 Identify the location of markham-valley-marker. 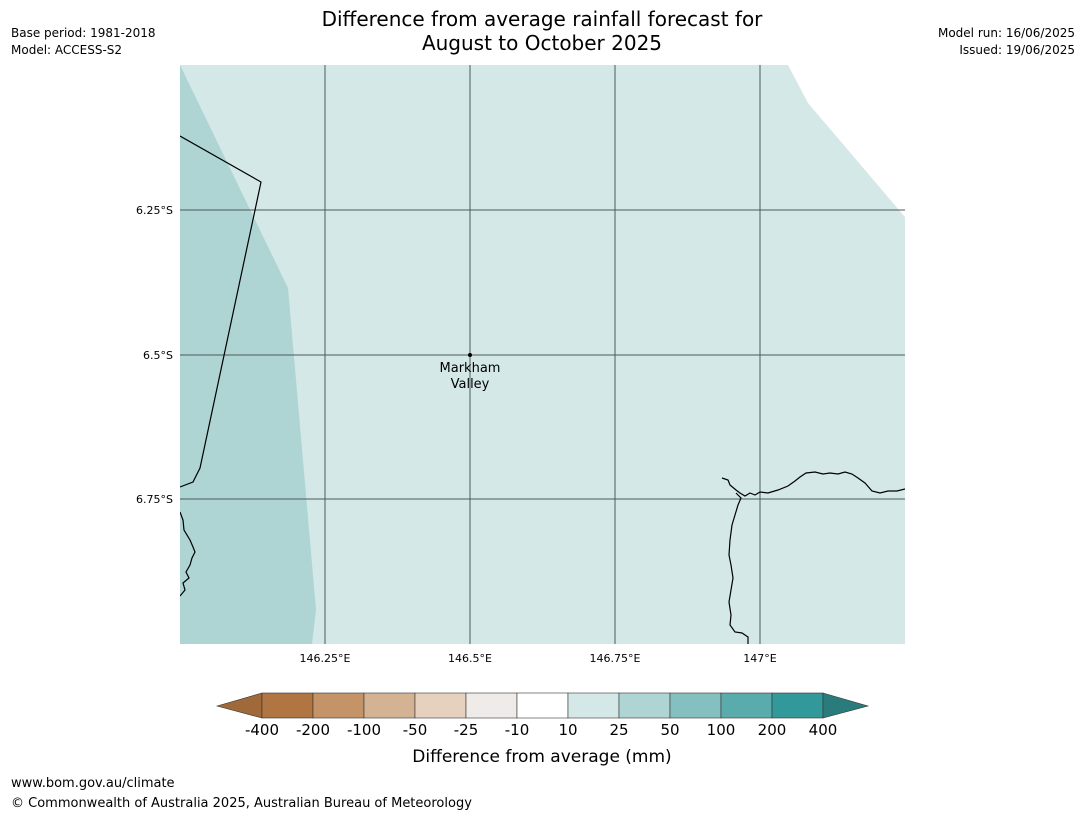
(470, 355).